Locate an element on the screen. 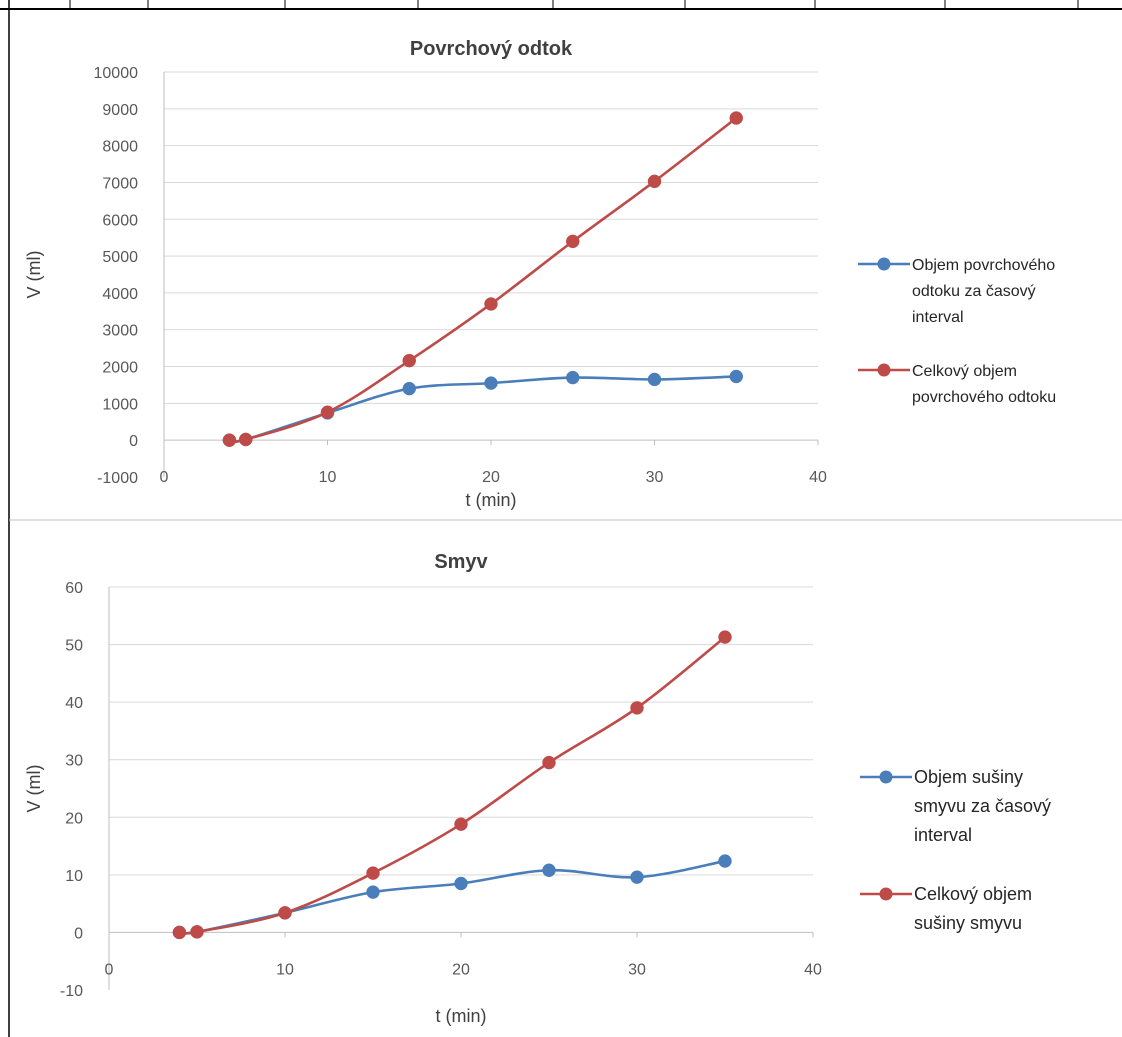 The width and height of the screenshot is (1122, 1037). chart-title: Povrchový odtok is located at coordinates (491, 49).